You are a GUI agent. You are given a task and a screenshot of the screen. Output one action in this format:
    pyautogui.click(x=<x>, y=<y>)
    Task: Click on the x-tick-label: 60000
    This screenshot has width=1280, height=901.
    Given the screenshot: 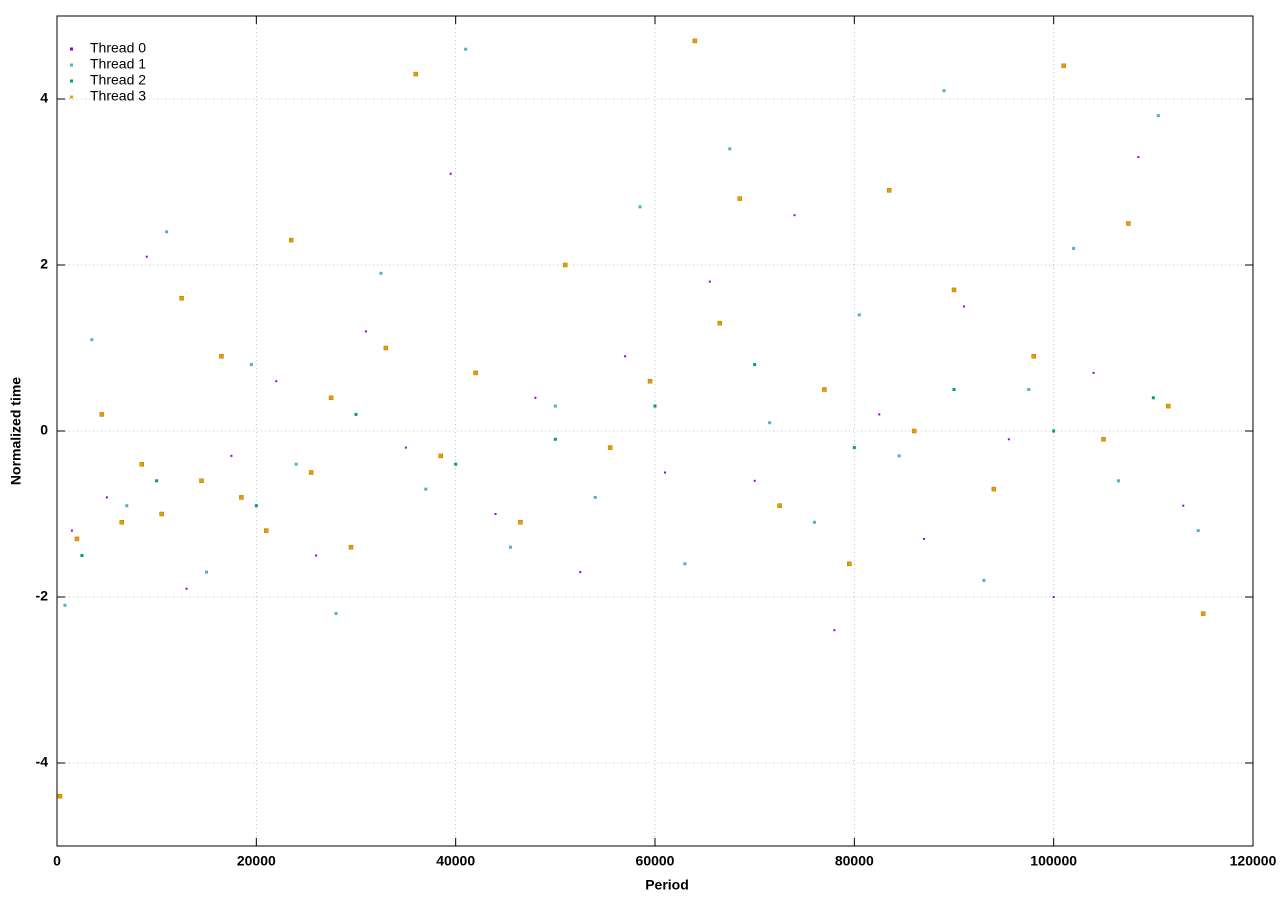 What is the action you would take?
    pyautogui.click(x=655, y=861)
    